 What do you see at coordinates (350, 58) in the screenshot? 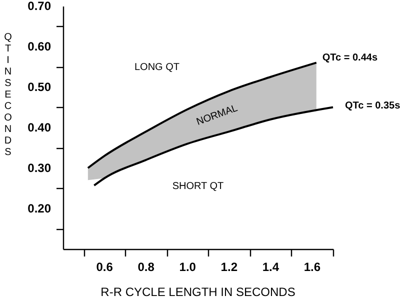
I see `series-label: QTc = 0.44s` at bounding box center [350, 58].